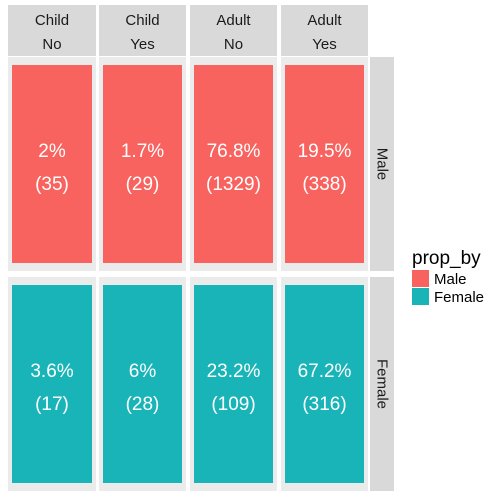 The image size is (504, 504). Describe the element at coordinates (233, 384) in the screenshot. I see `bar-female-adult-no` at that location.